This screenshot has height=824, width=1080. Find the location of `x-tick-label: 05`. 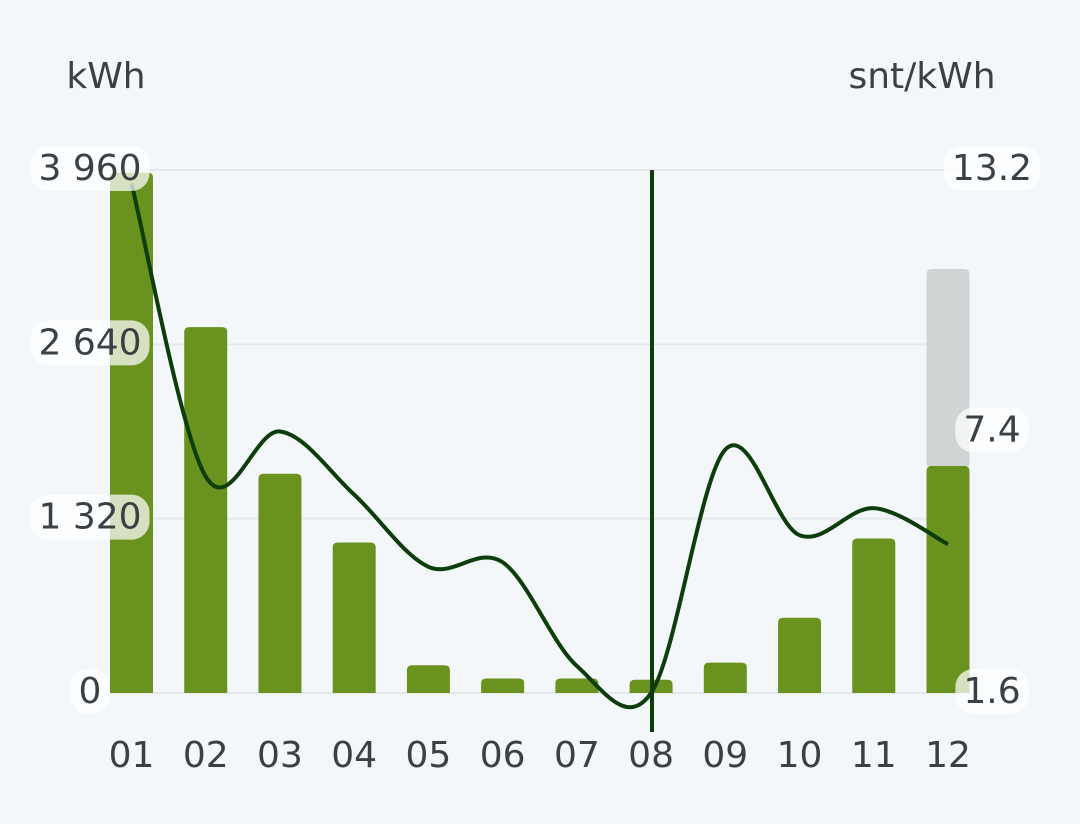

x-tick-label: 05 is located at coordinates (429, 755).